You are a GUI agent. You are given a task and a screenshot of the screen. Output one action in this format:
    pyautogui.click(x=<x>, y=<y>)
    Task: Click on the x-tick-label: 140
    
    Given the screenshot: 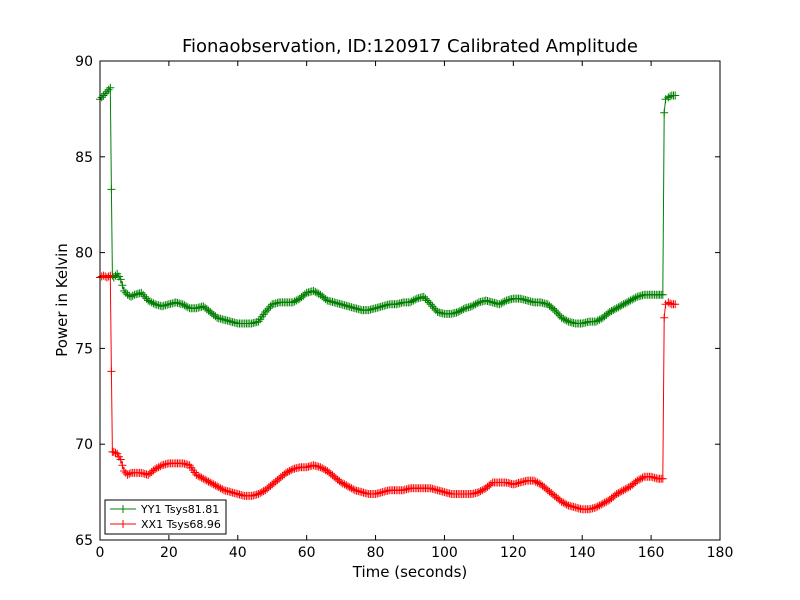 What is the action you would take?
    pyautogui.click(x=582, y=553)
    